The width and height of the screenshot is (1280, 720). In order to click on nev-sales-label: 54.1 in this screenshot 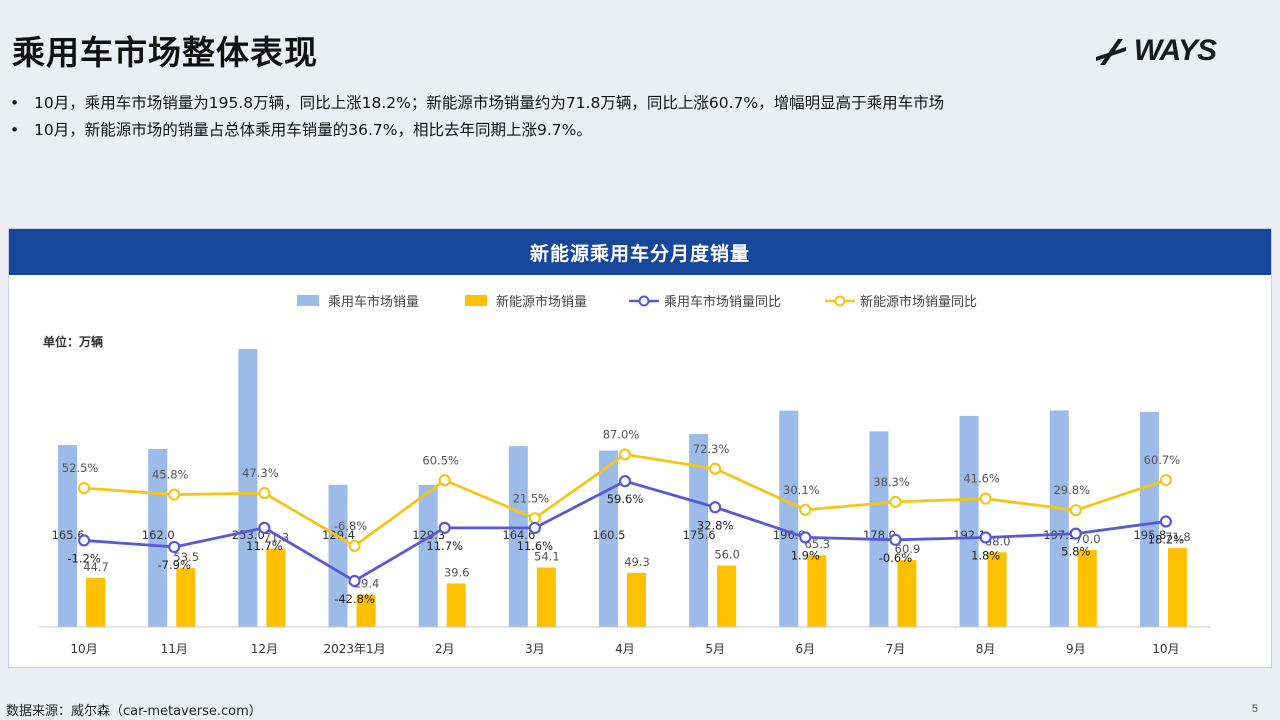, I will do `click(547, 557)`.